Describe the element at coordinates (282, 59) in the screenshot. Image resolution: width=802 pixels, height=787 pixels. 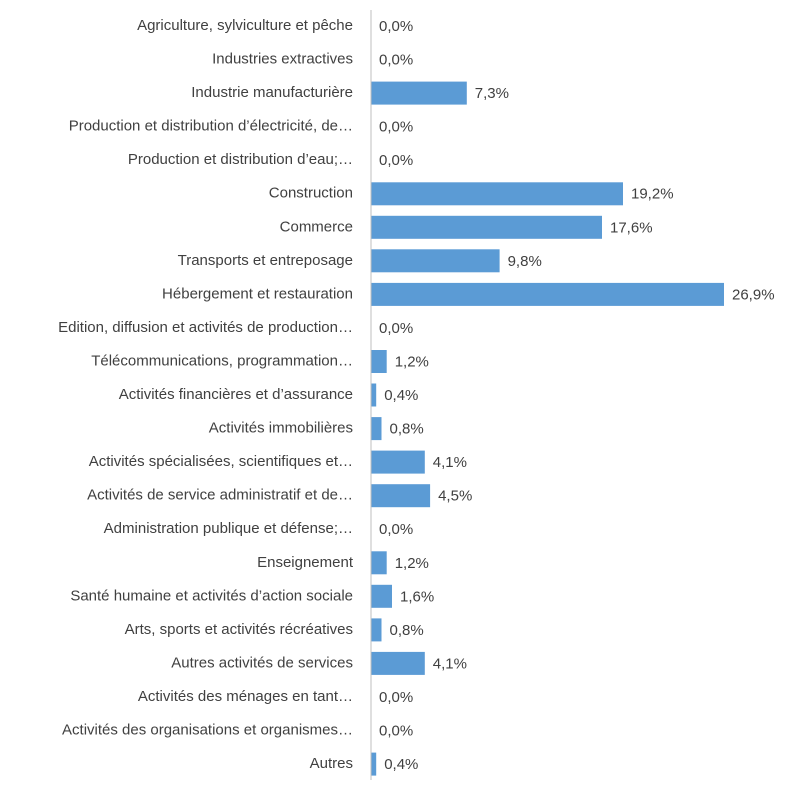
I see `category-label: Industries extractives` at that location.